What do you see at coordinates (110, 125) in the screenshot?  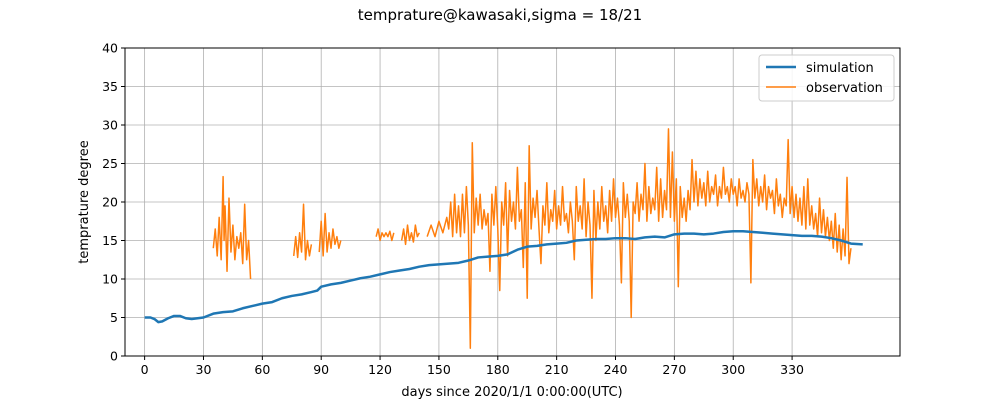 I see `y-tick-label: 30` at bounding box center [110, 125].